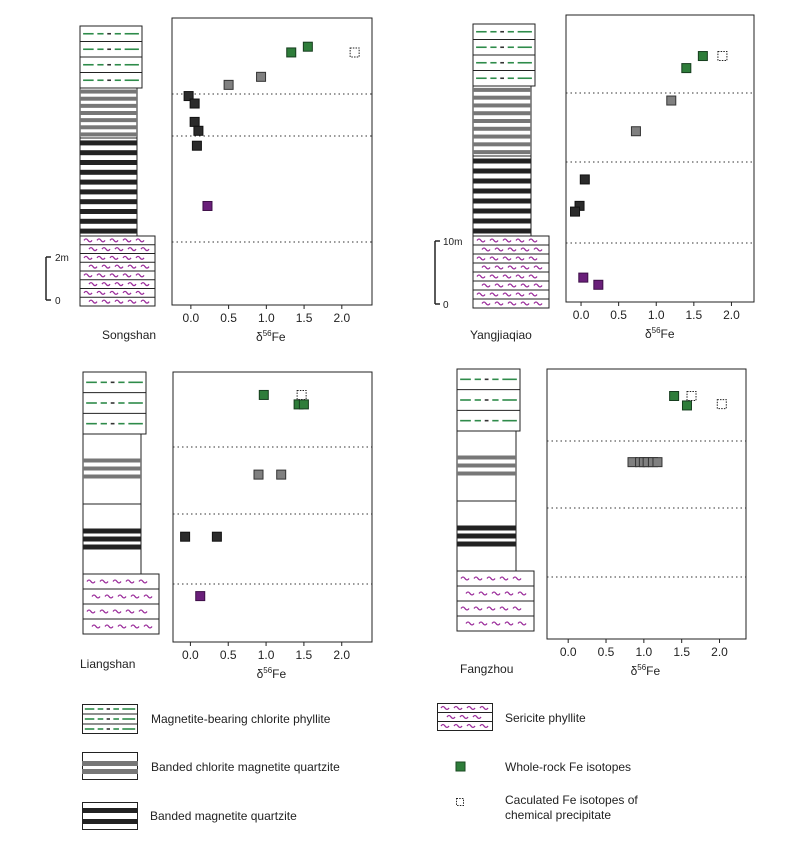  I want to click on site-label: Fangzhou, so click(487, 669).